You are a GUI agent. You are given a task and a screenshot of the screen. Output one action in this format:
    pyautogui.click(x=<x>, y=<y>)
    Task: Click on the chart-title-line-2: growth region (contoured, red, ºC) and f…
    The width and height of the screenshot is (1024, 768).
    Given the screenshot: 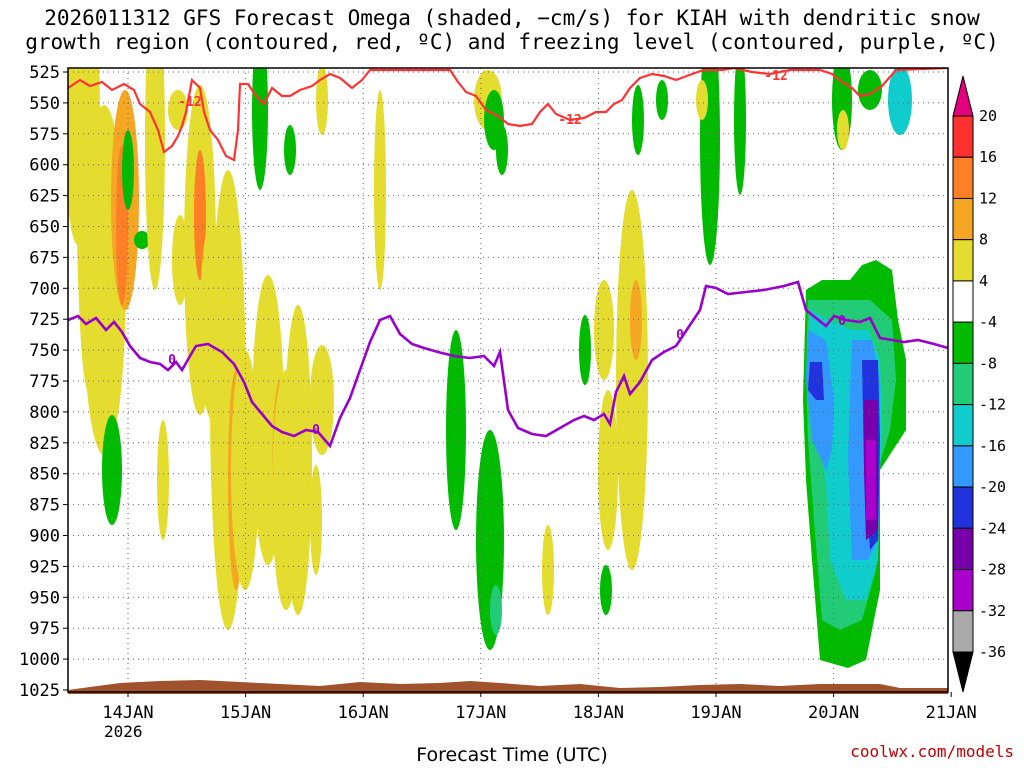 What is the action you would take?
    pyautogui.click(x=512, y=42)
    